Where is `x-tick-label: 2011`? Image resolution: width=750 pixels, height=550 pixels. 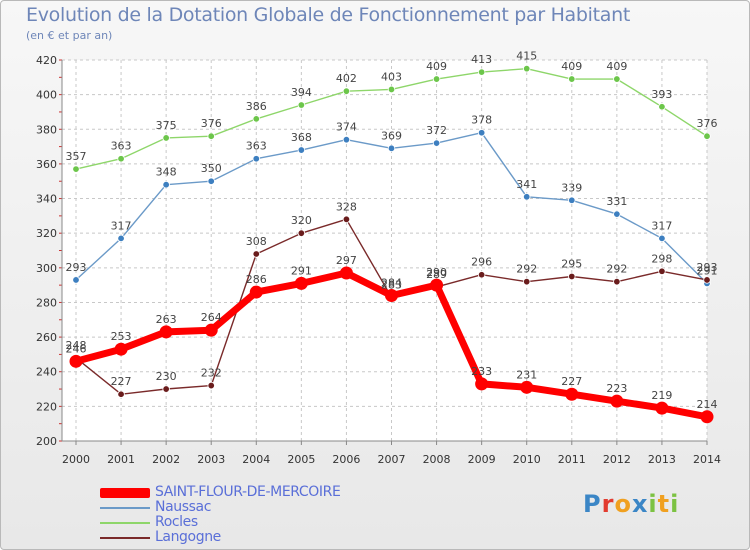 x-tick-label: 2011 is located at coordinates (572, 459).